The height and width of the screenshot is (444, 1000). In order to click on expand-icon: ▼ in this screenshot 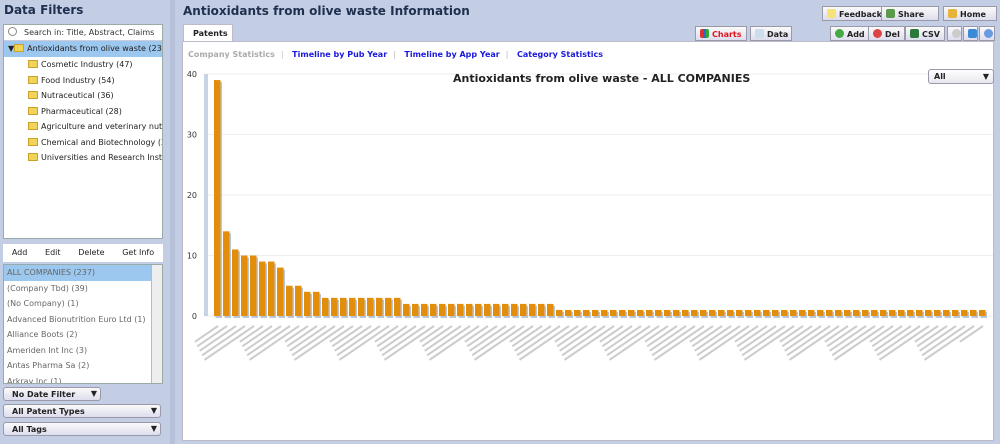, I will do `click(11, 48)`.